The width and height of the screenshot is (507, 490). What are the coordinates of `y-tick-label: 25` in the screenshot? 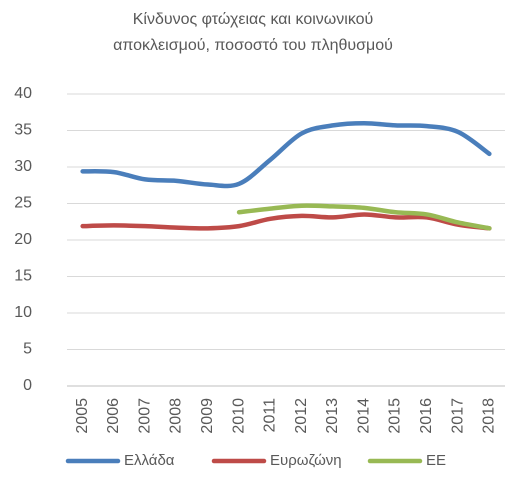 It's located at (23, 203).